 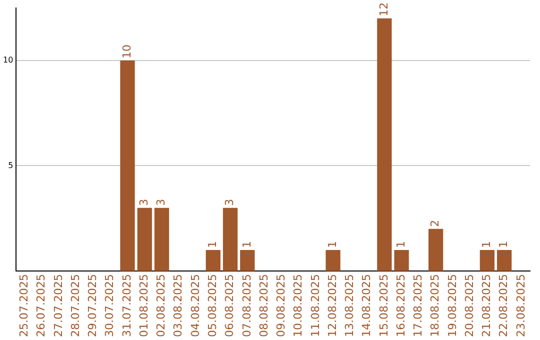 What do you see at coordinates (435, 306) in the screenshot?
I see `x-tick-label: 18.08.2025` at bounding box center [435, 306].